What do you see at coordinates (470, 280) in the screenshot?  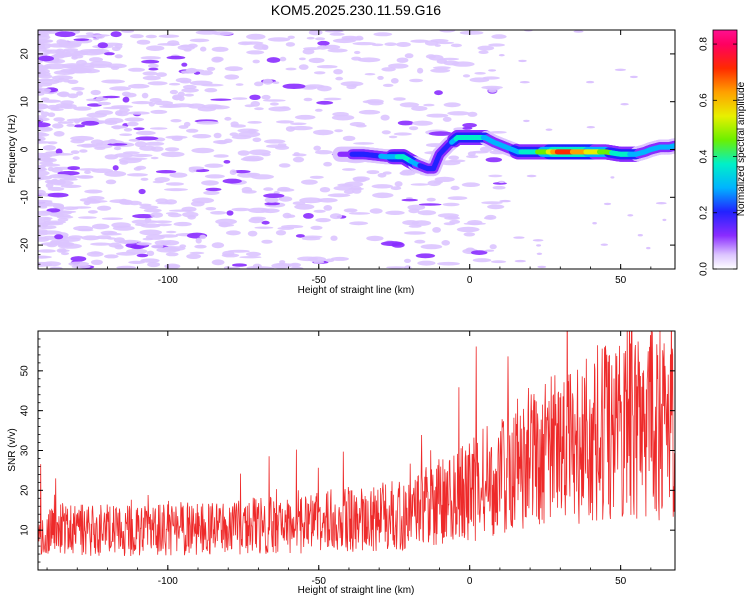 I see `heatmap-xtick-label: 0` at bounding box center [470, 280].